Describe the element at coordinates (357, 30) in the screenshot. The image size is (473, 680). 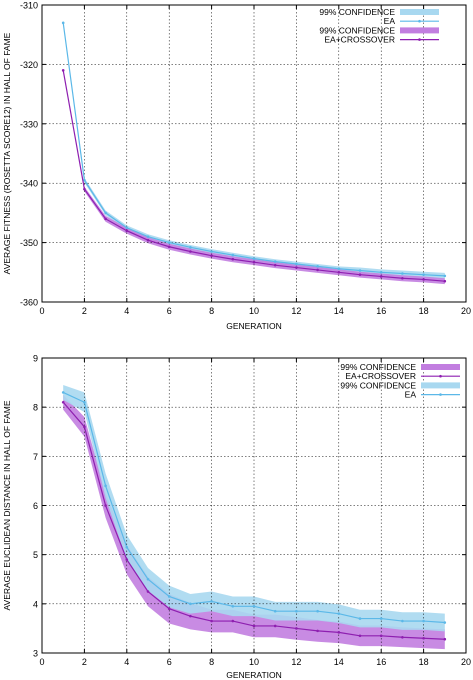
I see `chart1-legend-label-3: 99% CONFIDENCE` at that location.